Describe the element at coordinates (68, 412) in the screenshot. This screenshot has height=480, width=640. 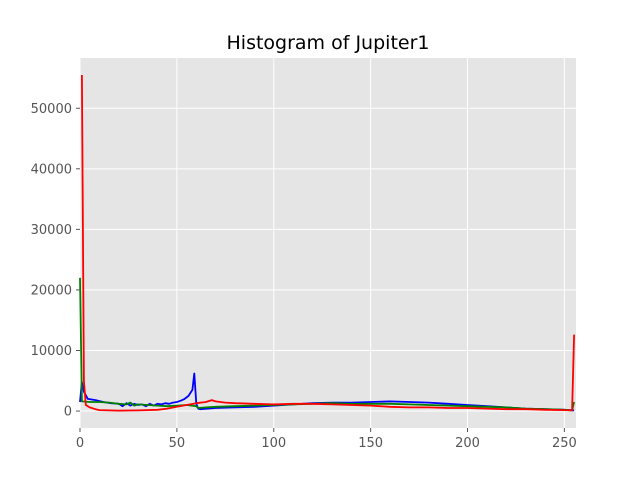
I see `y-tick-label: 0` at that location.